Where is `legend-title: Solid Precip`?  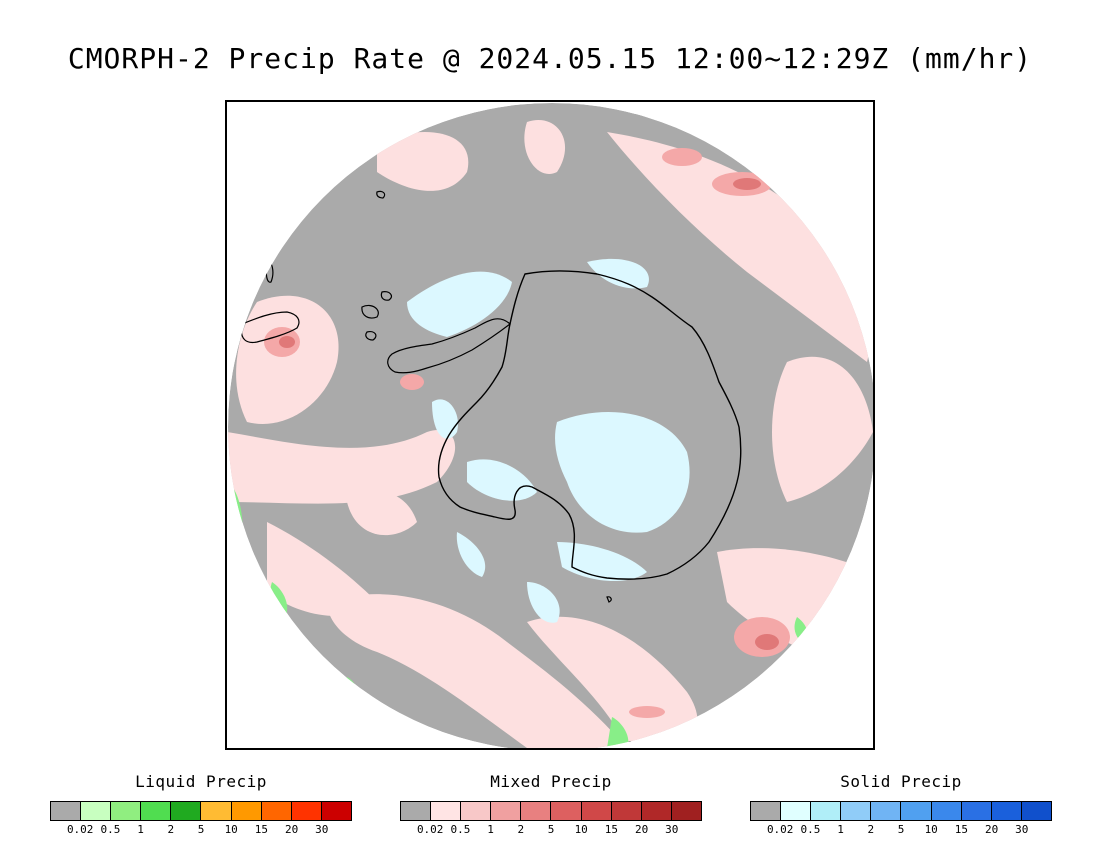
legend-title: Solid Precip is located at coordinates (901, 781).